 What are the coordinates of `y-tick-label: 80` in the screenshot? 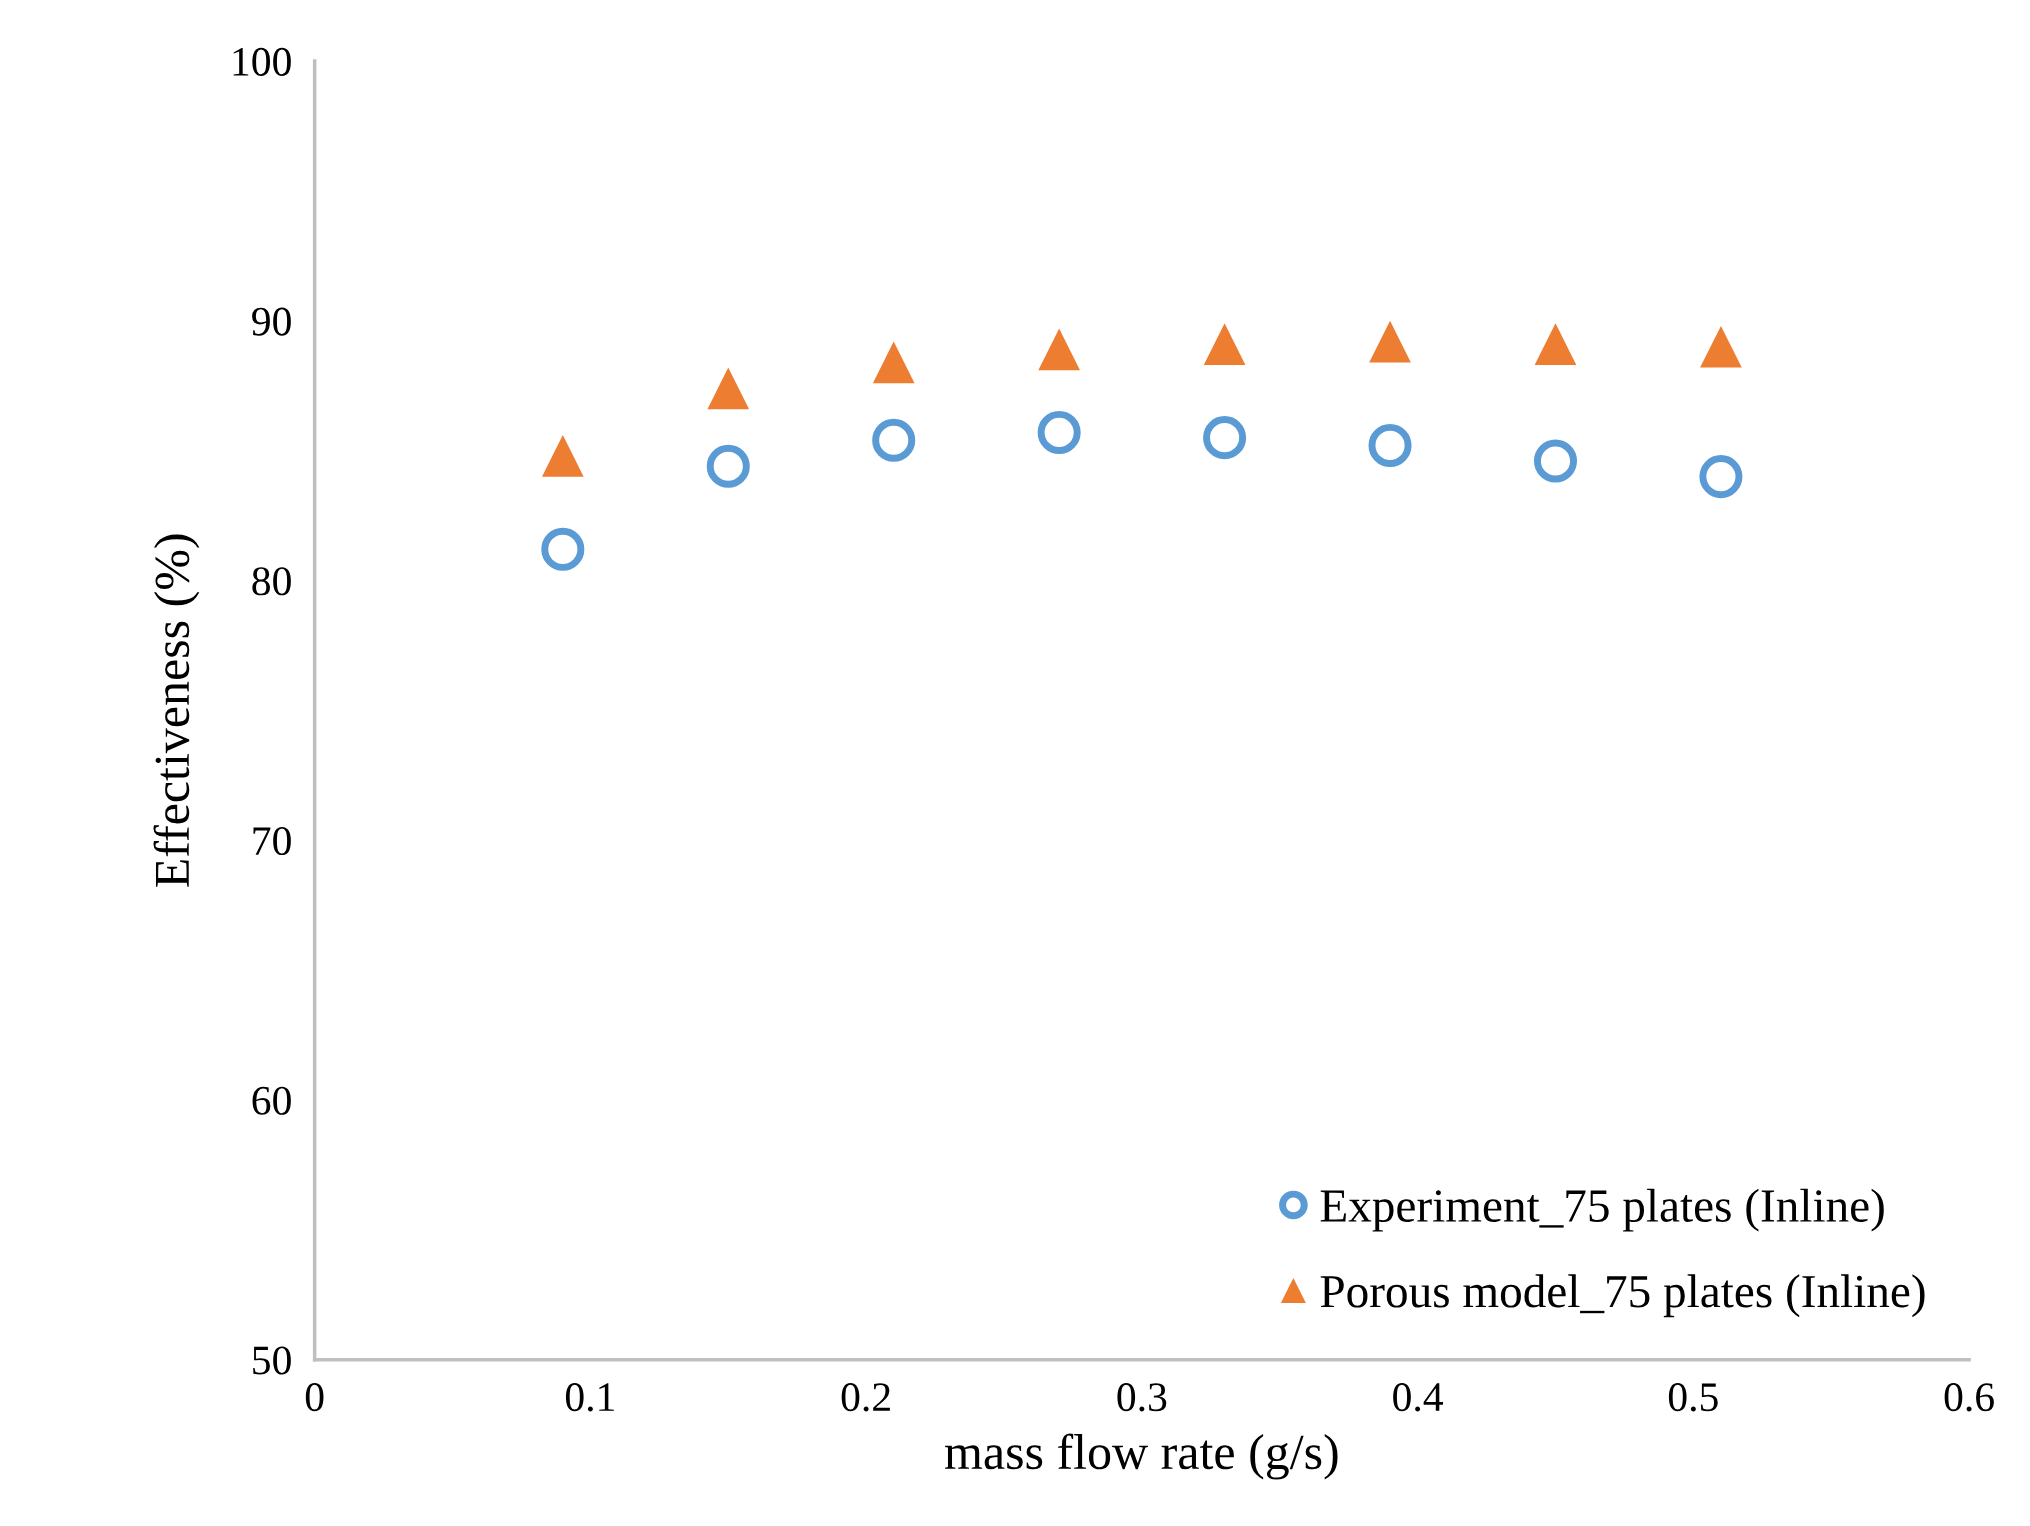 It's located at (271, 581).